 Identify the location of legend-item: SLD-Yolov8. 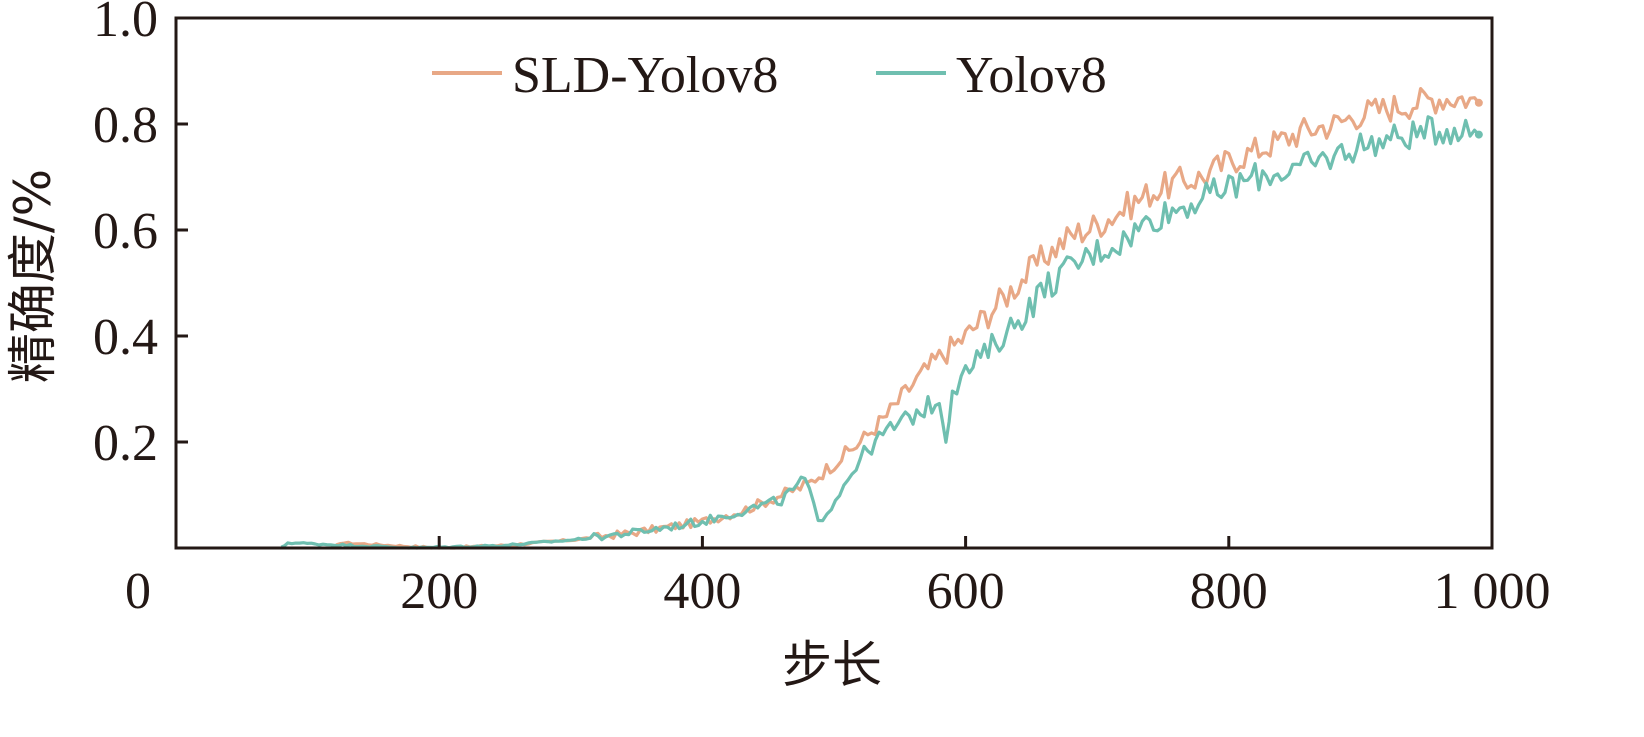
(605, 75).